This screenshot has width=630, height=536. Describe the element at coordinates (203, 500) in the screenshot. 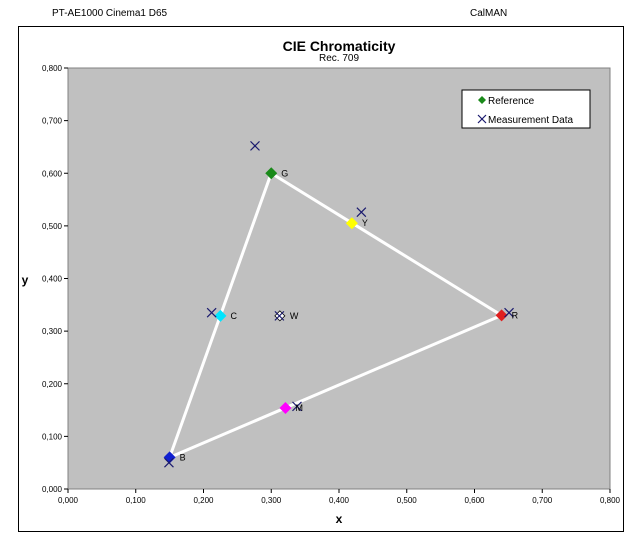

I see `x-tick-label: 0,200` at that location.